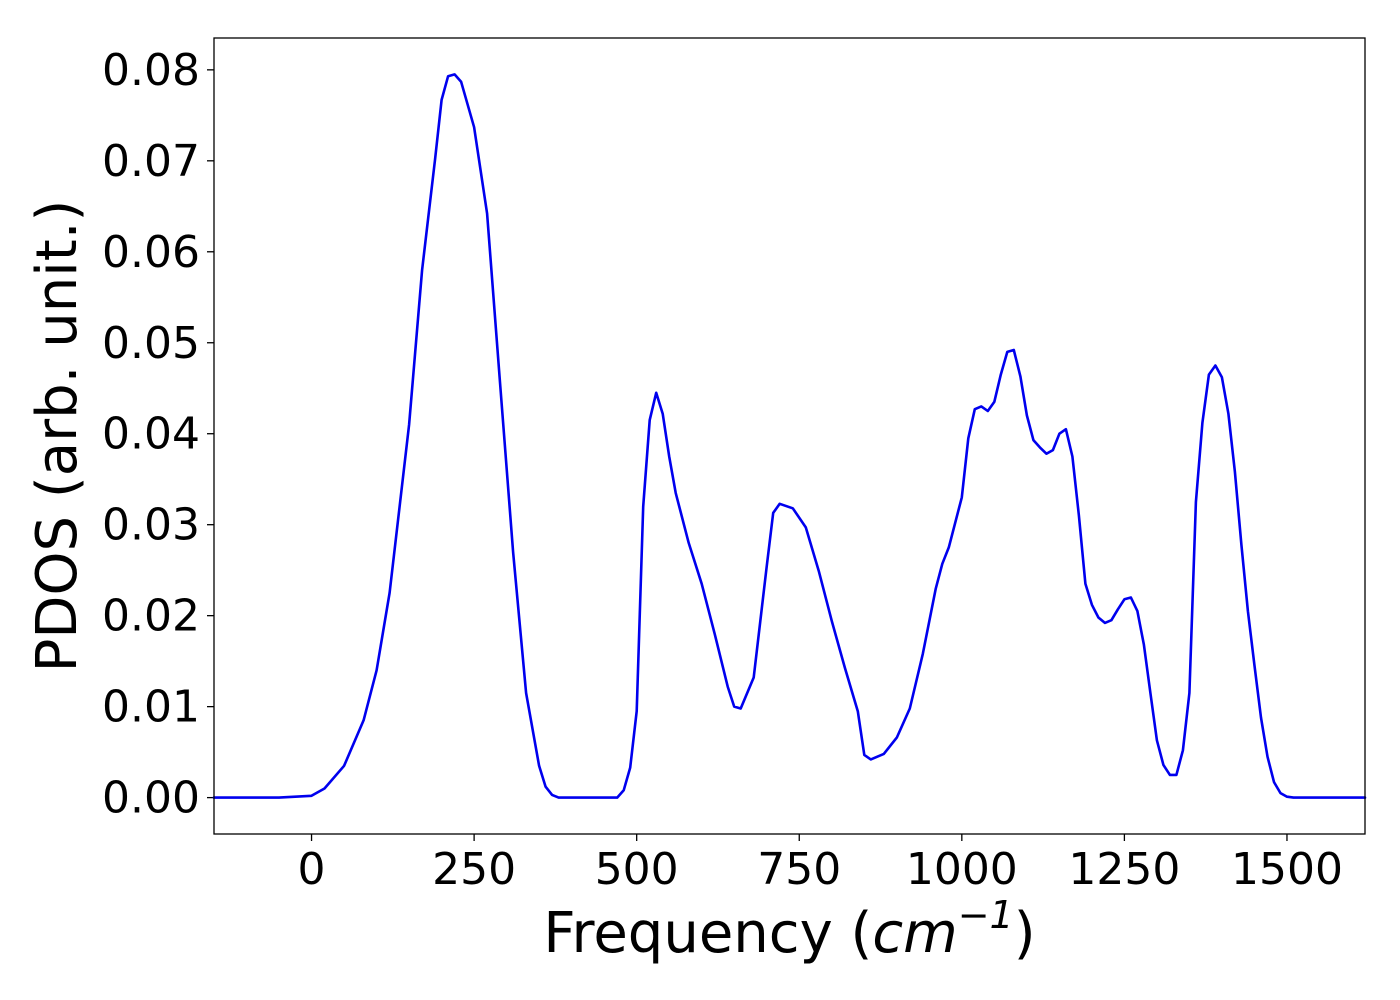  What do you see at coordinates (151, 525) in the screenshot?
I see `y-tick-label: 0.03` at bounding box center [151, 525].